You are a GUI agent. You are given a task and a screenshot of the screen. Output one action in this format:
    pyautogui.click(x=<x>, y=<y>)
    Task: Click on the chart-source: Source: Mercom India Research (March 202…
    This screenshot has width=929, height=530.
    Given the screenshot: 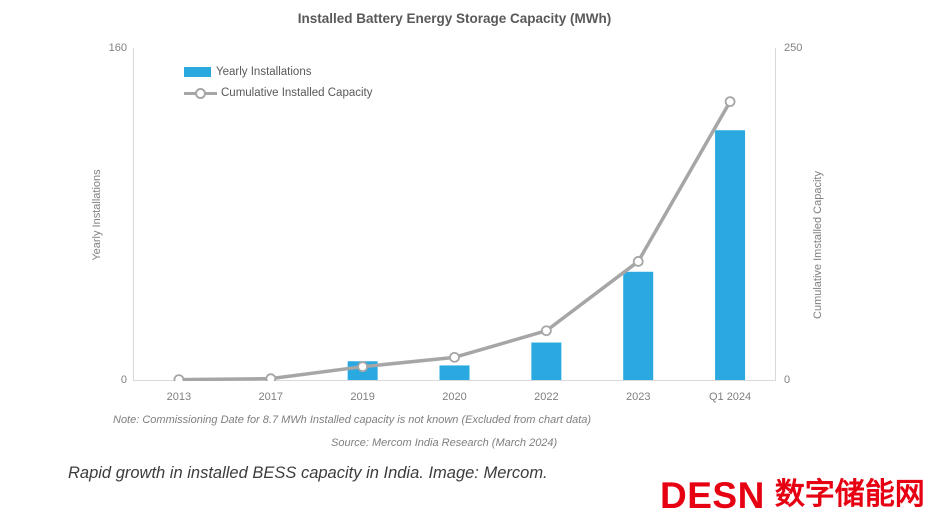 What is the action you would take?
    pyautogui.click(x=444, y=443)
    